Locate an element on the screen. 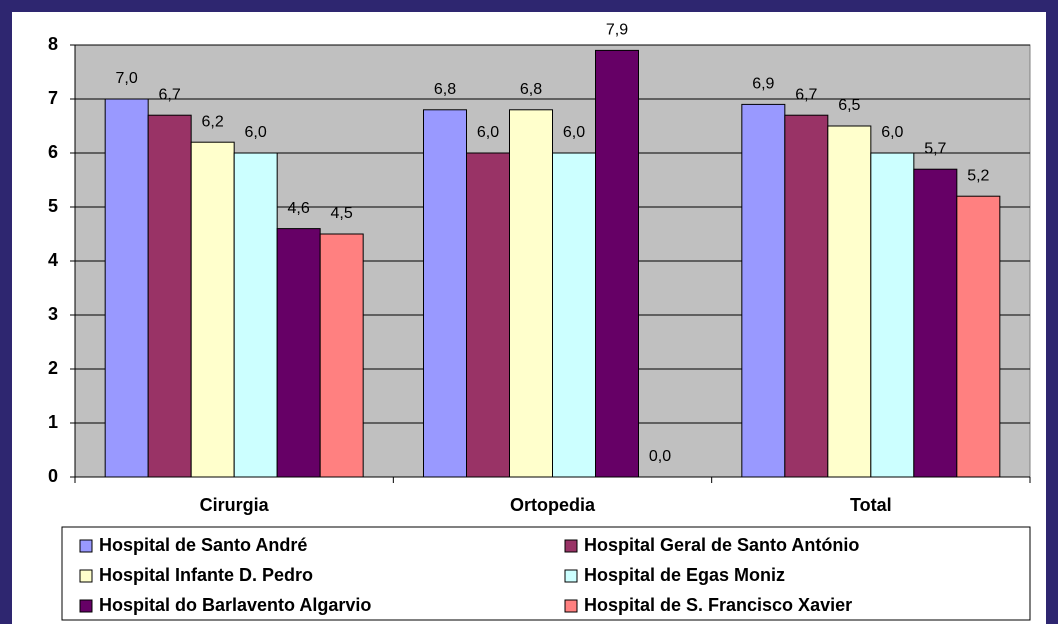 This screenshot has width=1058, height=624. value-label: 4,5 is located at coordinates (342, 213).